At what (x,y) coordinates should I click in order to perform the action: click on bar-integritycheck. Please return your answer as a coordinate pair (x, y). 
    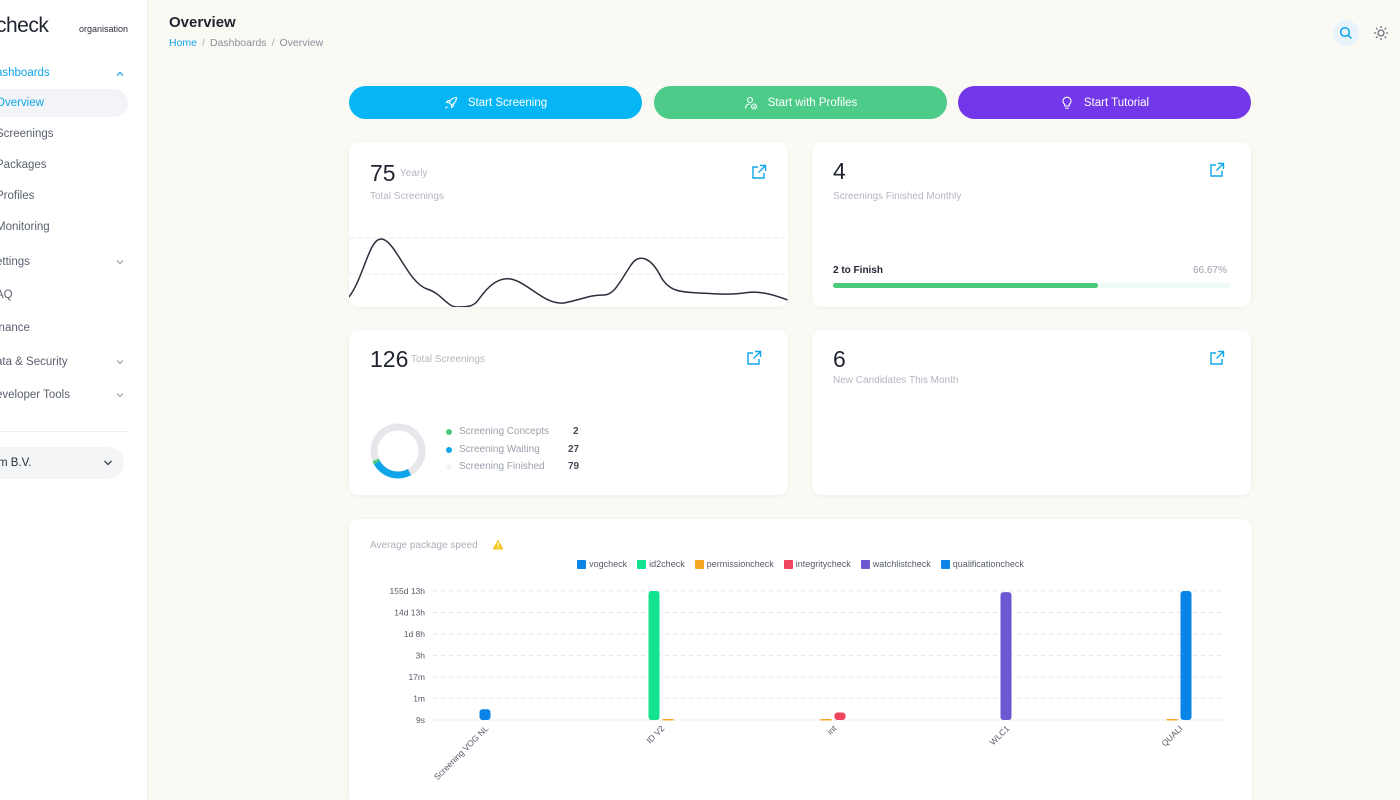
    Looking at the image, I should click on (840, 716).